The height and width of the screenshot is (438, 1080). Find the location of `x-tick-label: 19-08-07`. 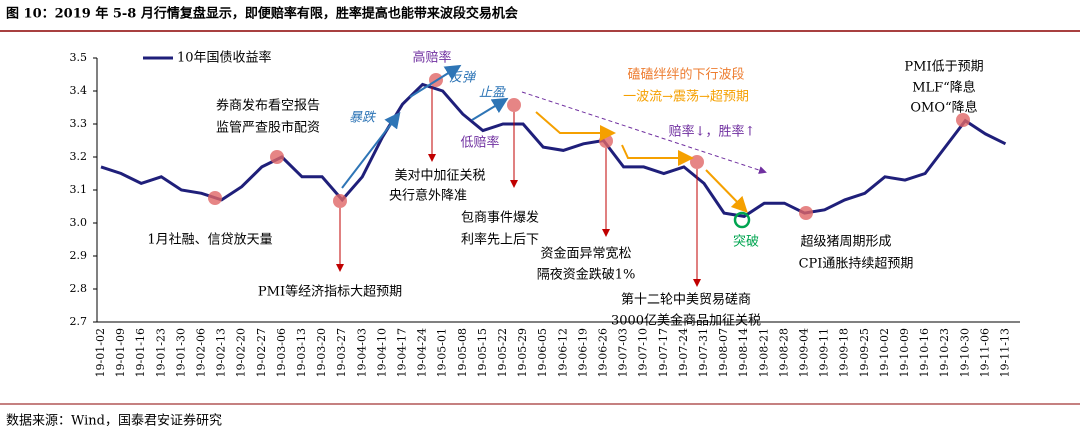

x-tick-label: 19-08-07 is located at coordinates (723, 352).